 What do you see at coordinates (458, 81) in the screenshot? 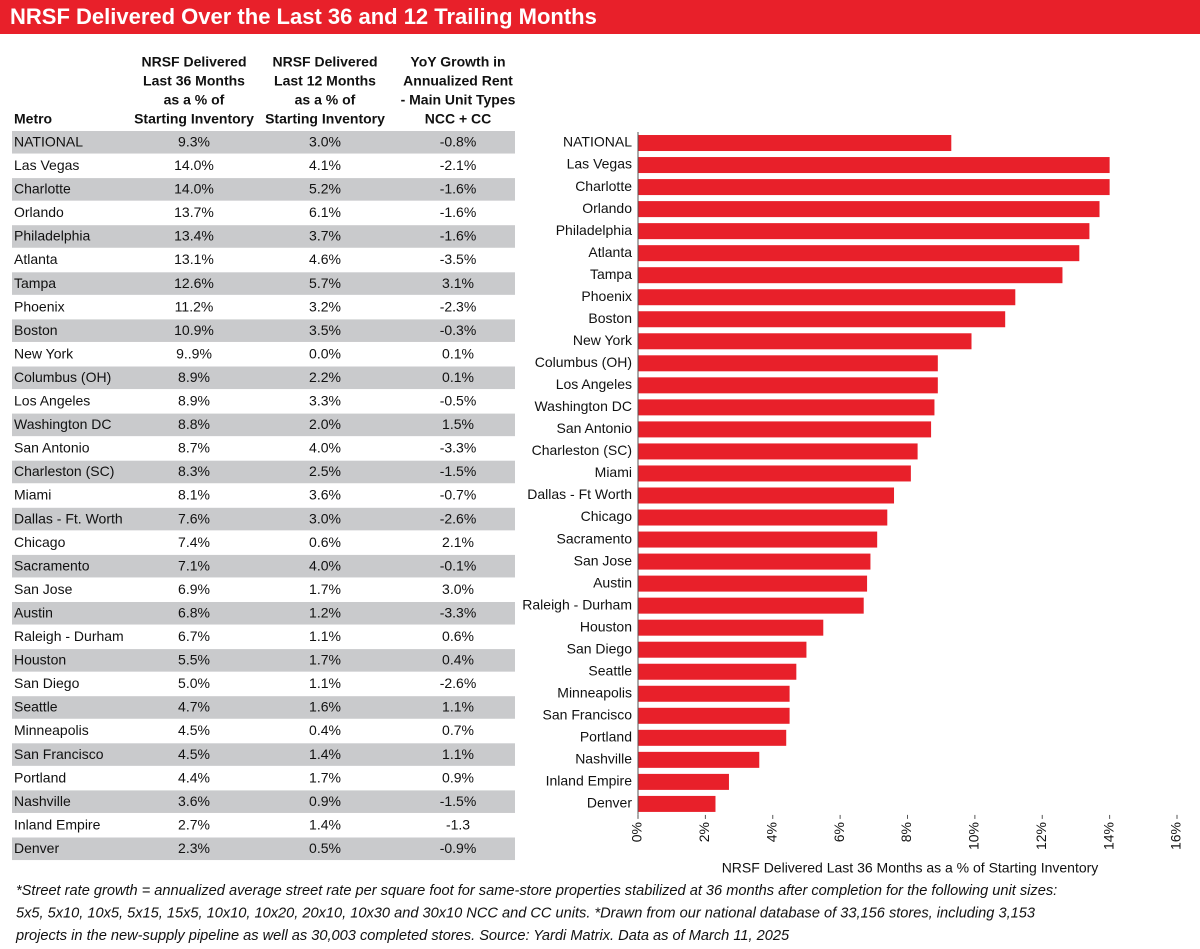
I see `column-header: Annualized Rent` at bounding box center [458, 81].